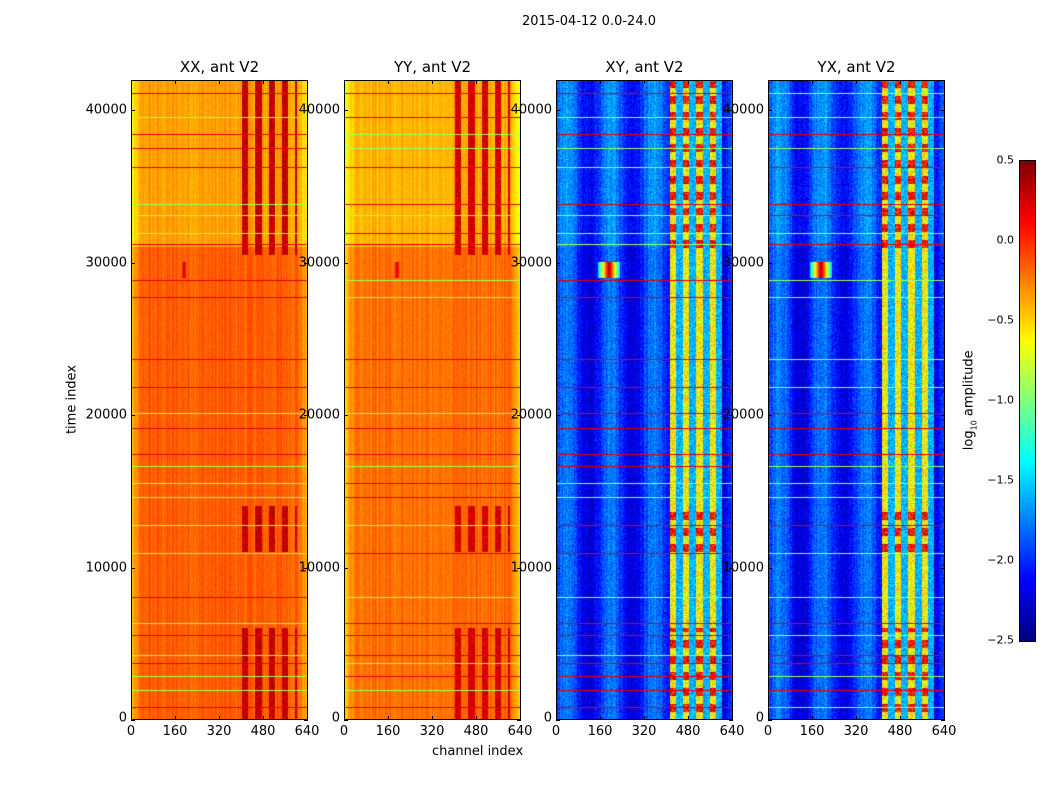 This screenshot has height=800, width=1050. I want to click on colorbar-tick-label: −1.5, so click(1000, 480).